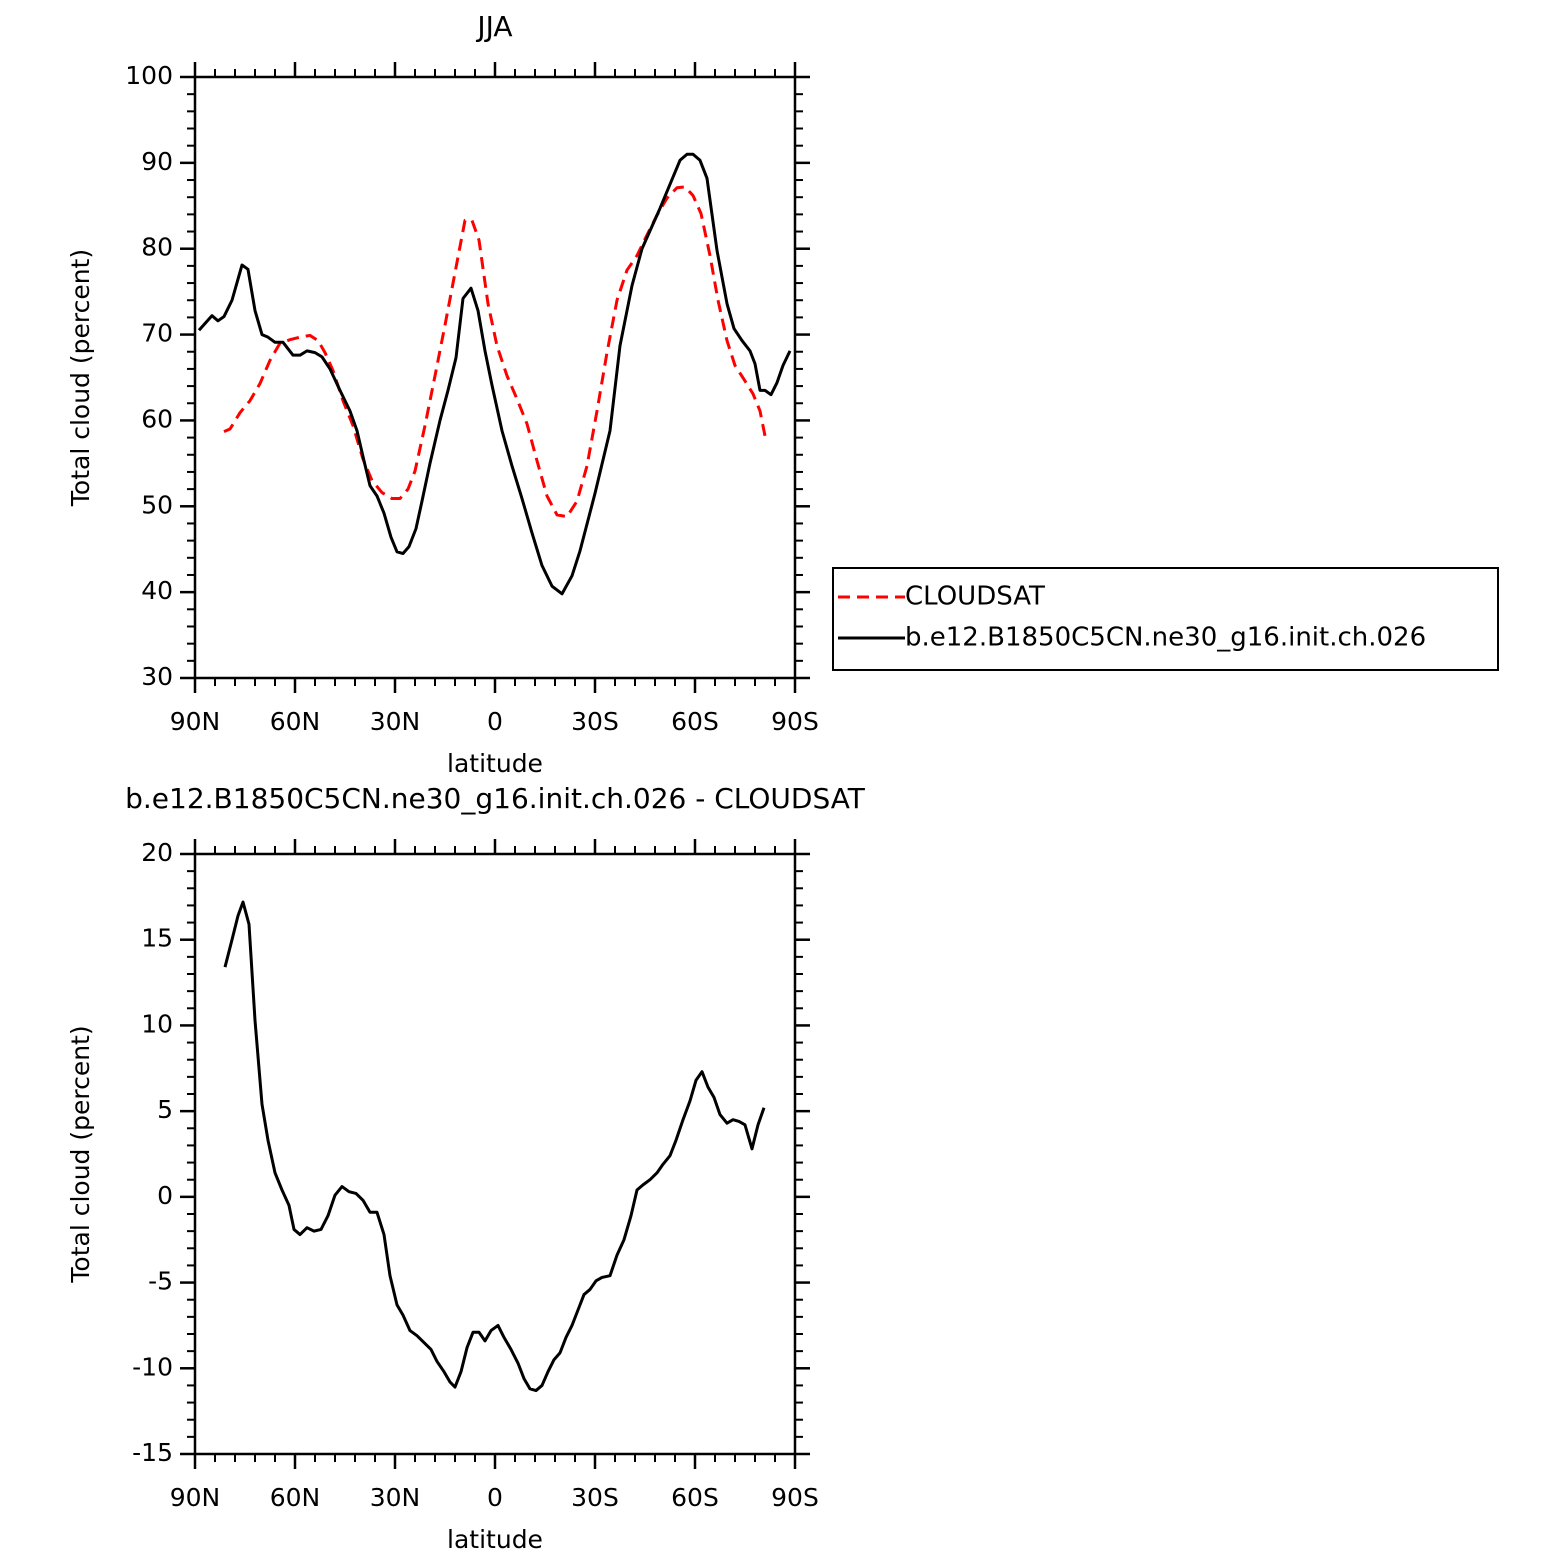  I want to click on legend-label: CLOUDSAT, so click(975, 597).